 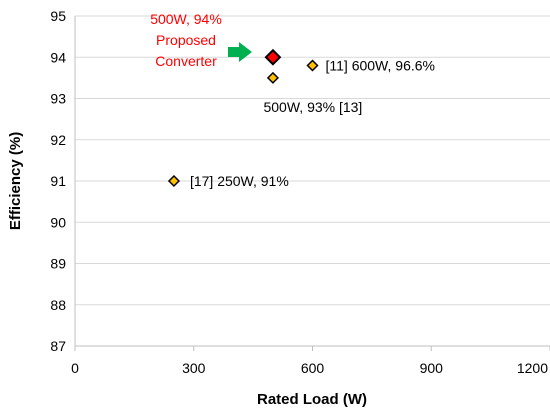 What do you see at coordinates (432, 368) in the screenshot?
I see `x-tick-label: 900` at bounding box center [432, 368].